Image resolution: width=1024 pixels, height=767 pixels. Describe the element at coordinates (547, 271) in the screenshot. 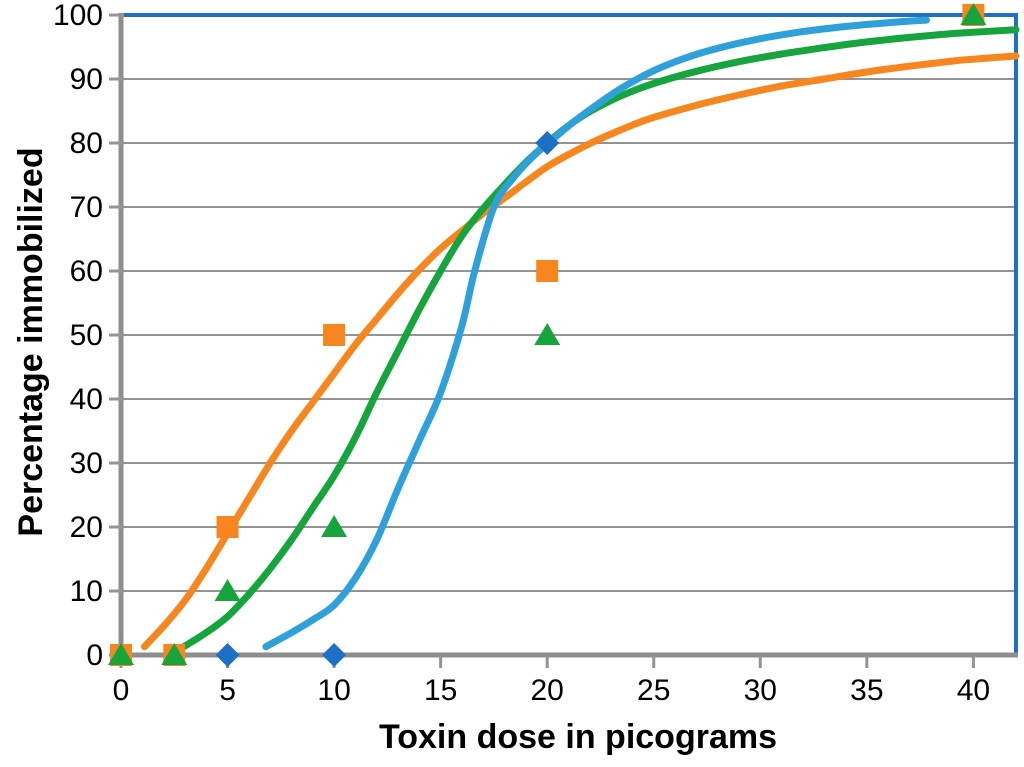

I see `marker-square-x20-y60` at that location.